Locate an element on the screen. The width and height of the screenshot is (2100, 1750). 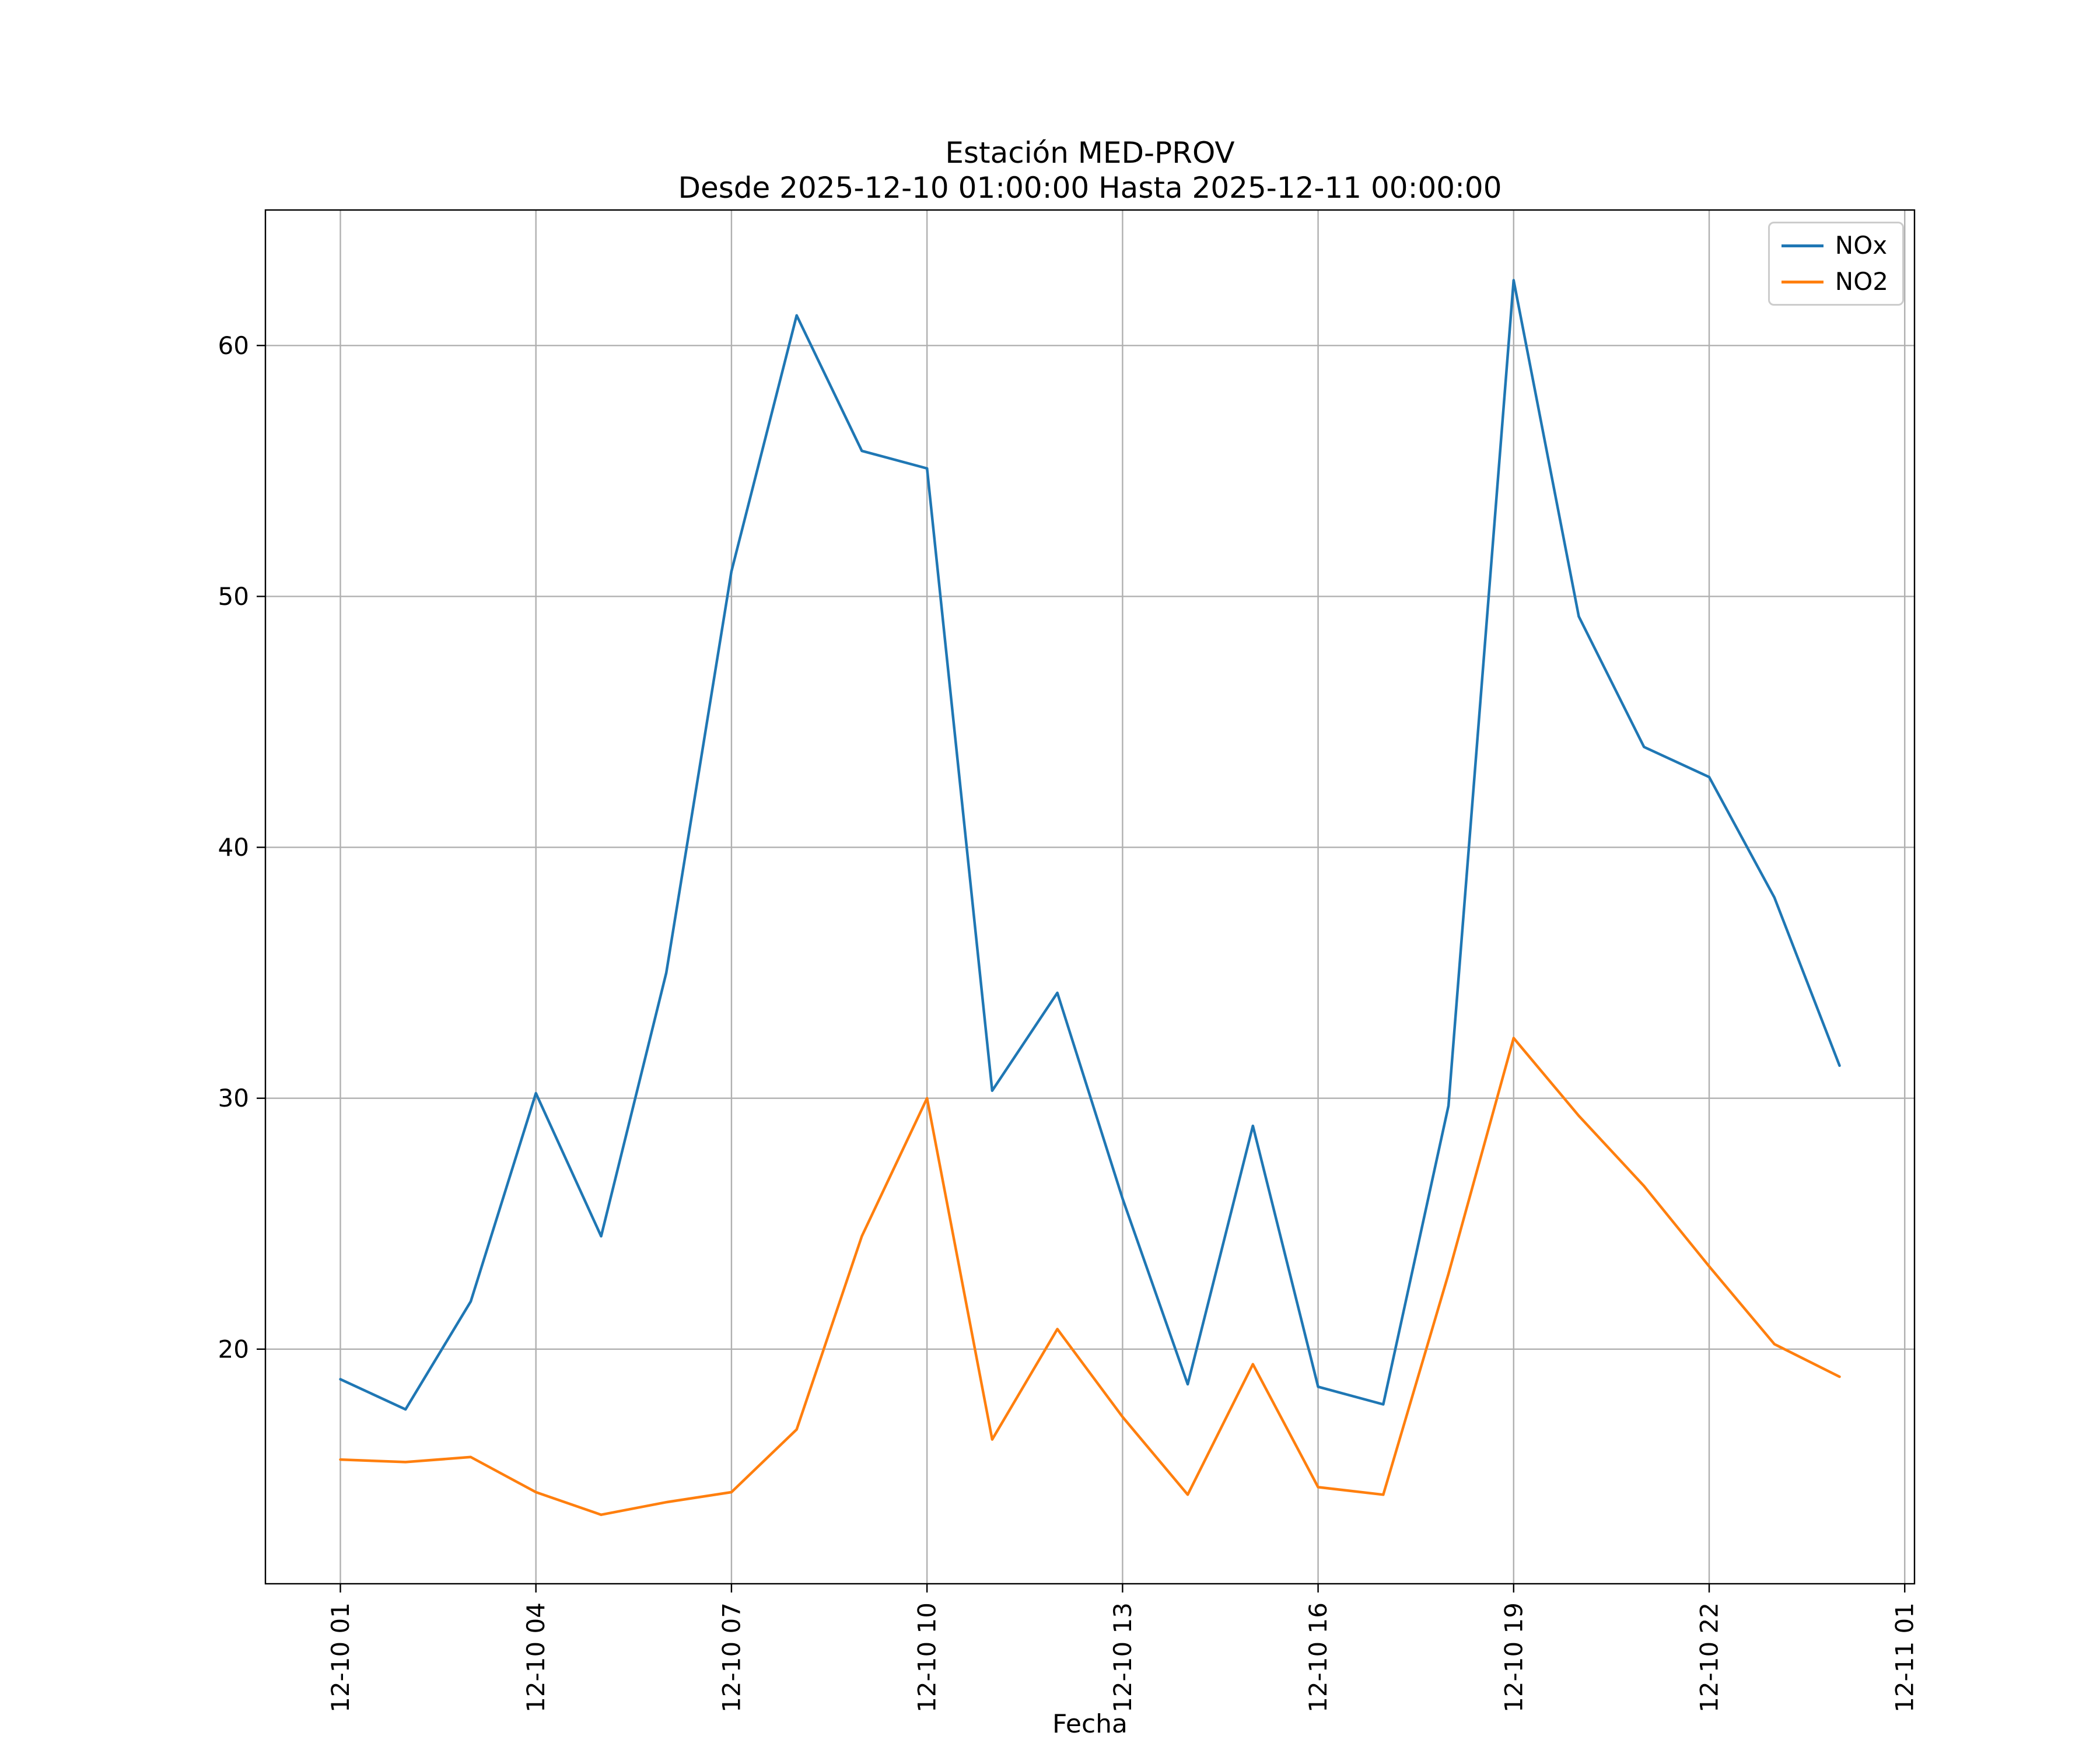
y-tick-label: 60 is located at coordinates (233, 345).